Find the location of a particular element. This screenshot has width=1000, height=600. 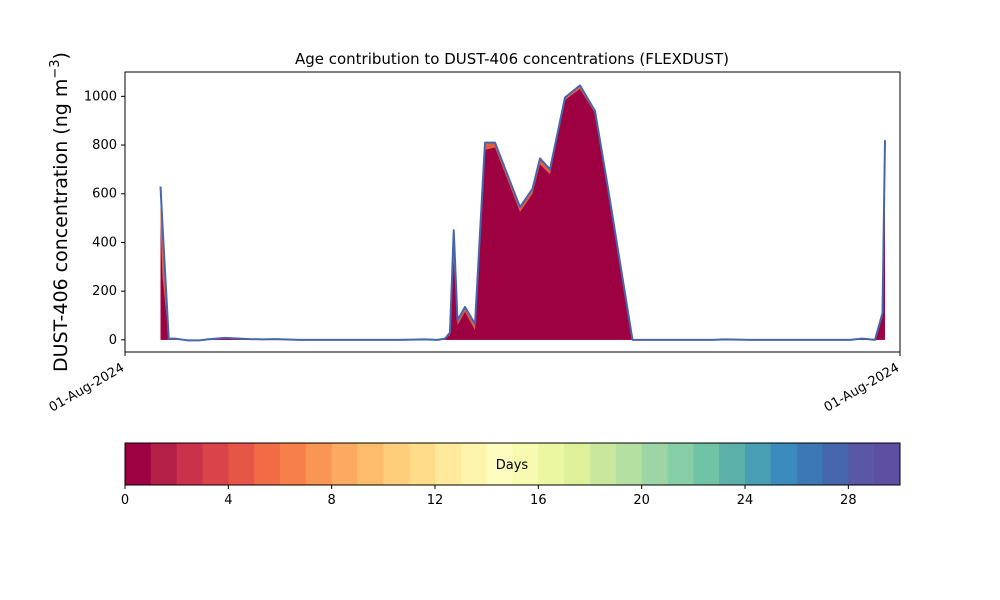

colorbar-tick-label: 16 is located at coordinates (538, 500).